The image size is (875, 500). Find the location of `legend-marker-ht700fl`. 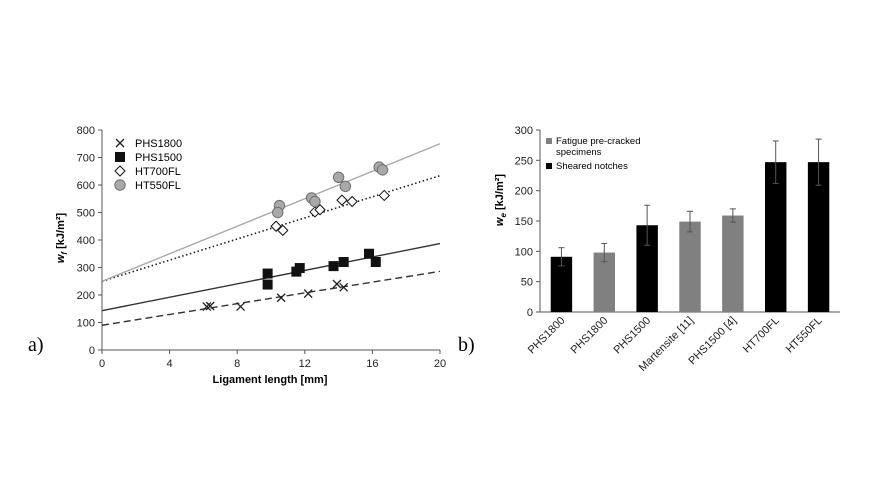

legend-marker-ht700fl is located at coordinates (120, 171).